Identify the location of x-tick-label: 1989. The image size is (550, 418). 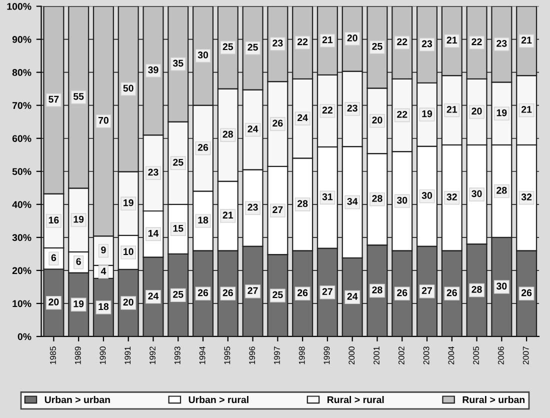
(77, 355).